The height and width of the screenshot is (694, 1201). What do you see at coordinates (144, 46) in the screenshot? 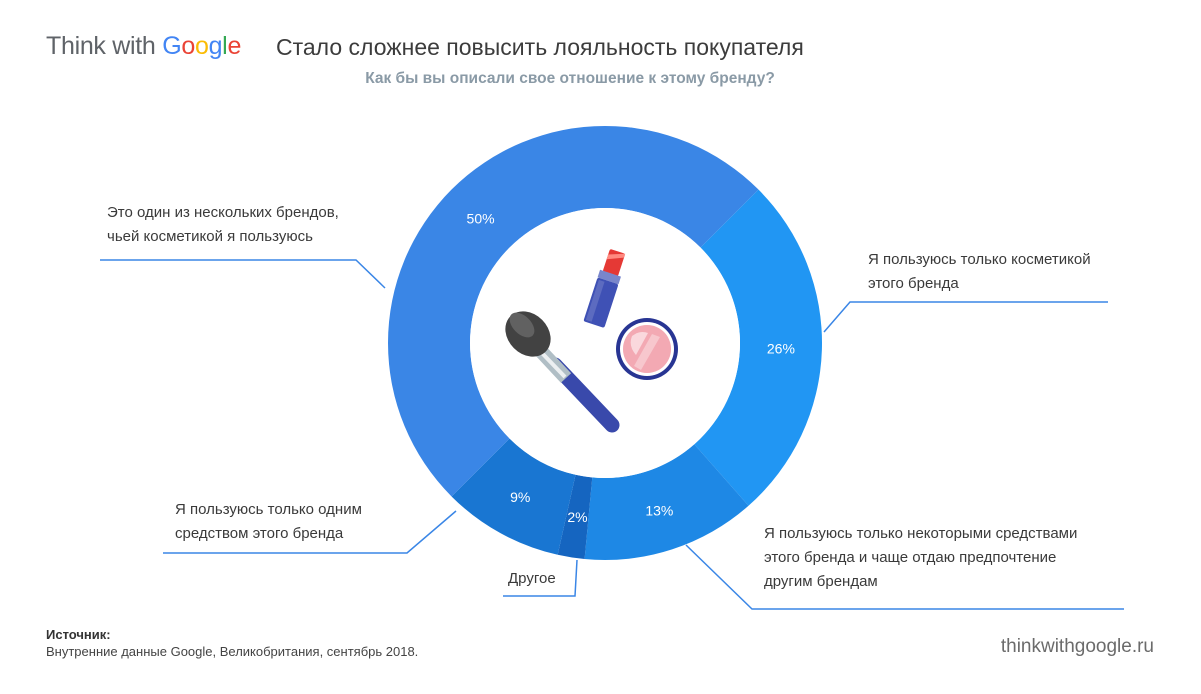
I see `think-with-google-logo: Think with Google` at bounding box center [144, 46].